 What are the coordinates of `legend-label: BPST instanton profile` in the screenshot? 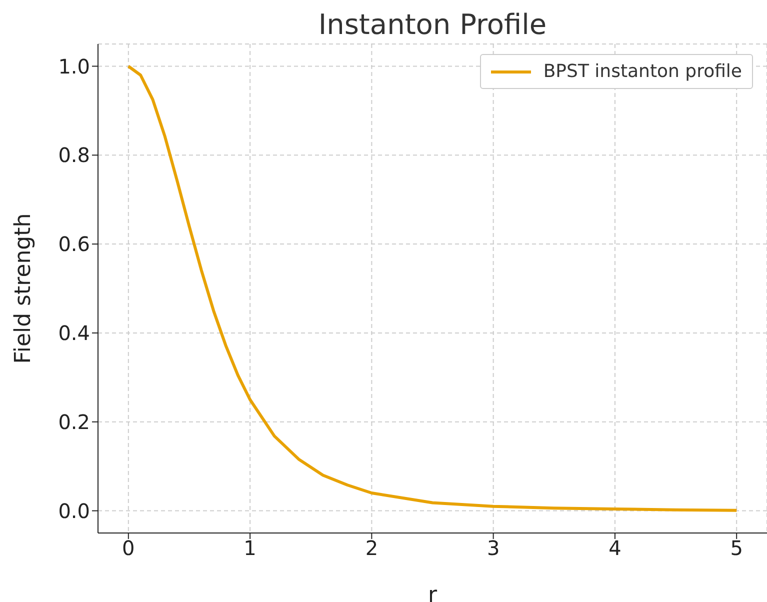 It's located at (642, 71).